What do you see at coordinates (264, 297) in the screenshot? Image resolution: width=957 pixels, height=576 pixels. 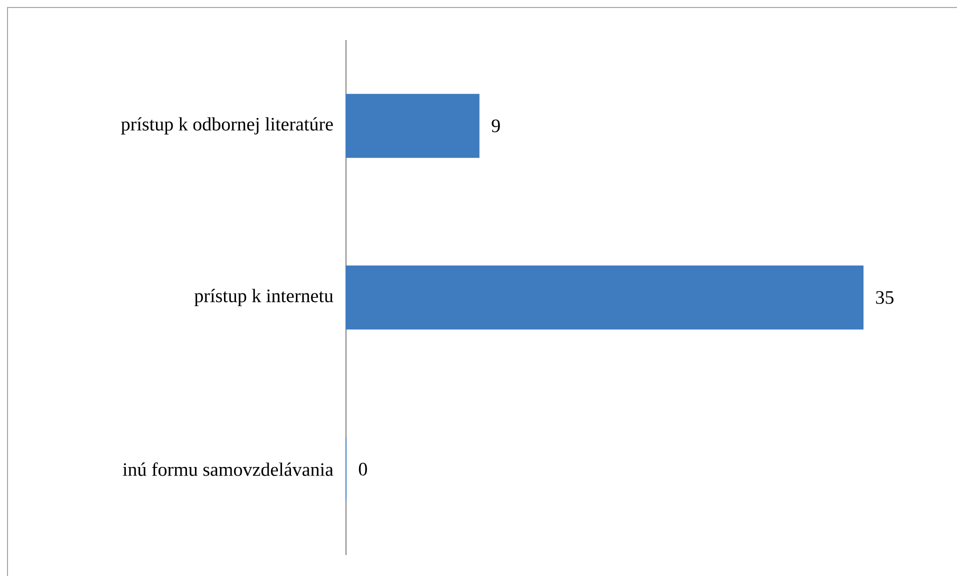 I see `y-tick-label: prístup k internetu` at bounding box center [264, 297].